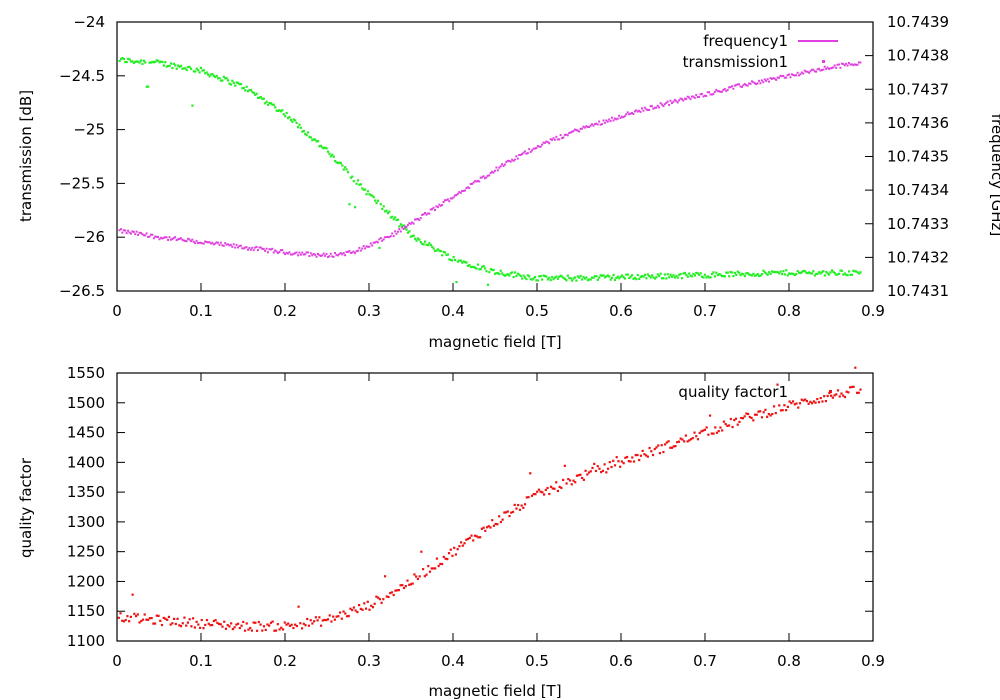 The height and width of the screenshot is (700, 1000). What do you see at coordinates (285, 661) in the screenshot?
I see `x-tick-label: 0.2` at bounding box center [285, 661].